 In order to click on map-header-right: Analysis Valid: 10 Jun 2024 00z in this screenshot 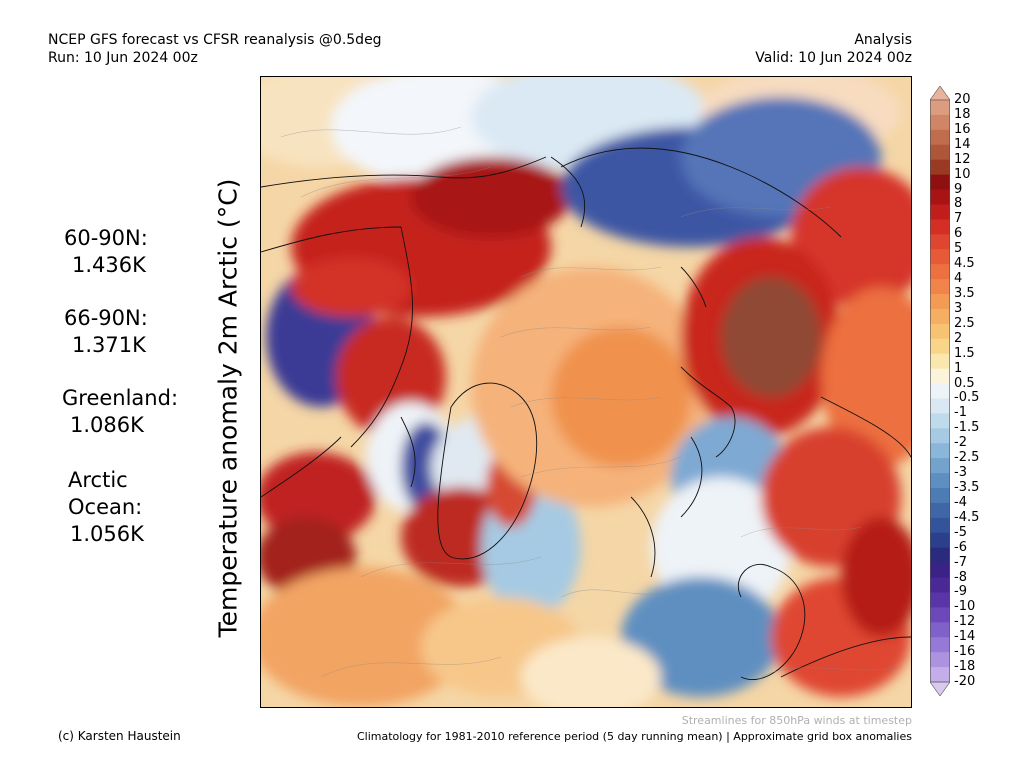, I will do `click(833, 49)`.